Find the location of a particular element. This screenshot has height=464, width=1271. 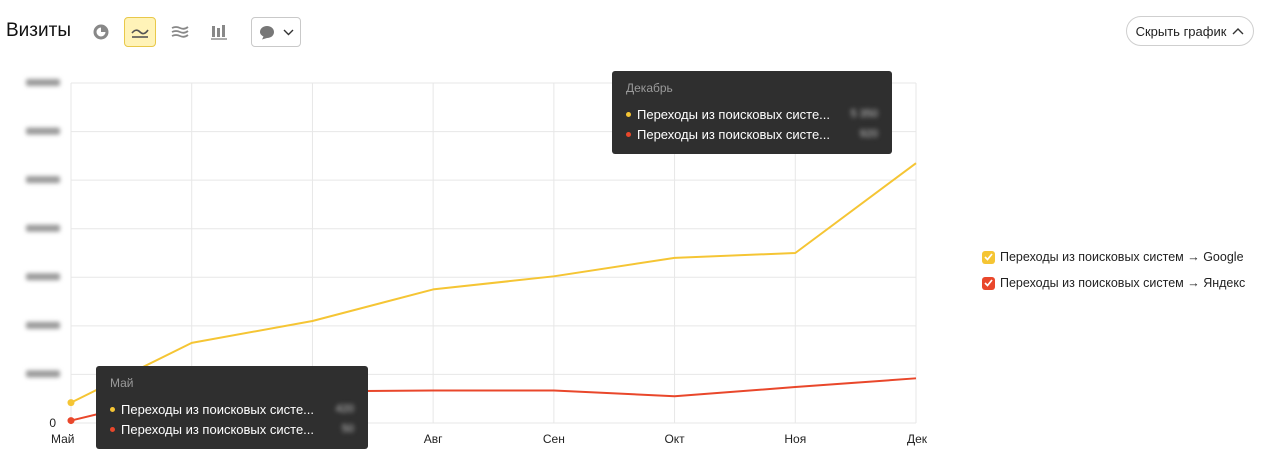

y-tick-label: 0 is located at coordinates (52, 423).